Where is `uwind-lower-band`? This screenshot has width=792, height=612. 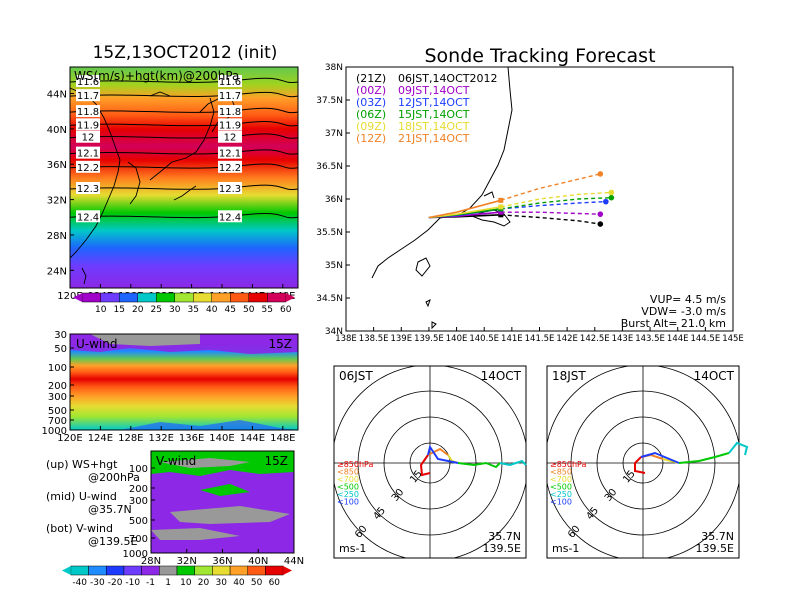 uwind-lower-band is located at coordinates (209, 425).